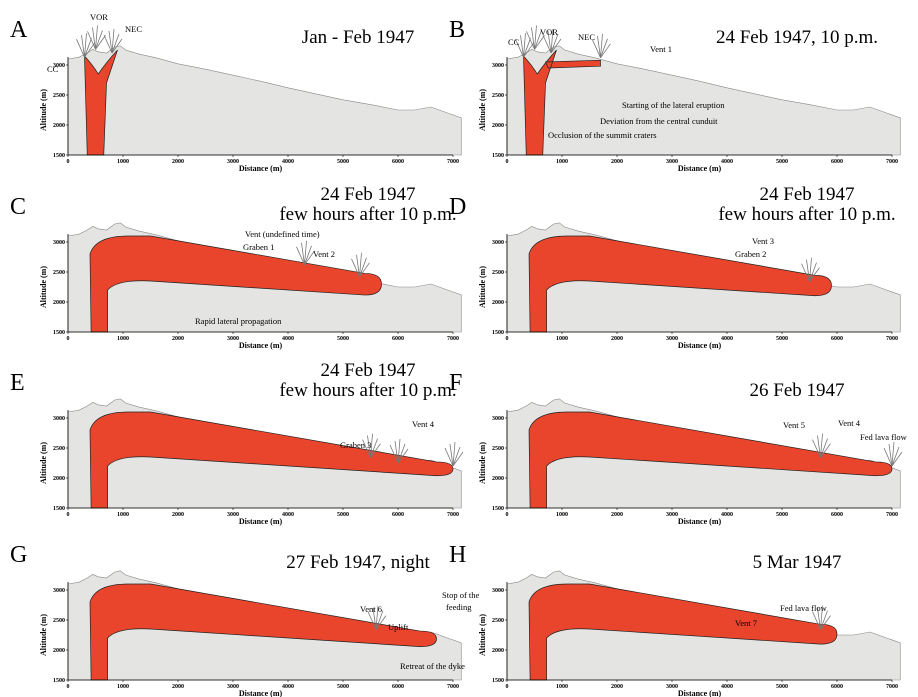 This screenshot has width=918, height=697. What do you see at coordinates (19, 30) in the screenshot?
I see `panel-letter: A` at bounding box center [19, 30].